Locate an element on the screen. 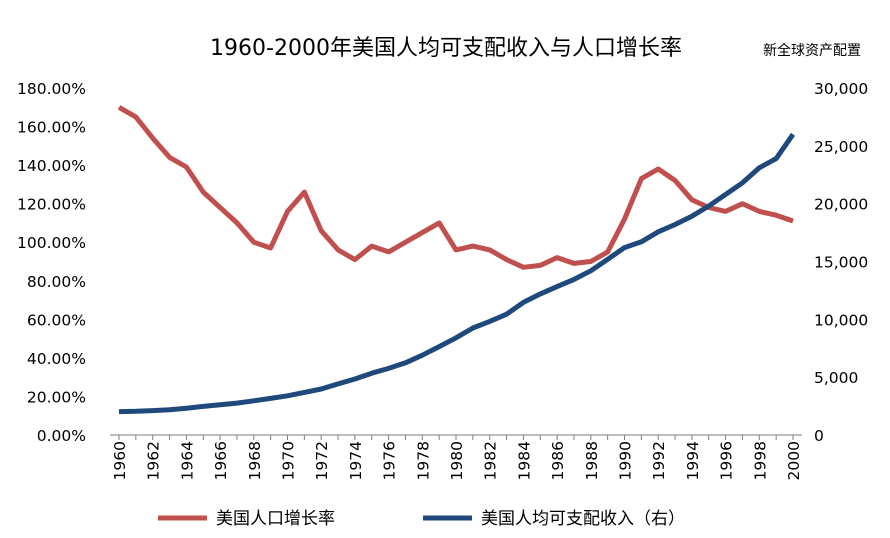 The width and height of the screenshot is (890, 538). x-tick-label: 1998 is located at coordinates (760, 460).